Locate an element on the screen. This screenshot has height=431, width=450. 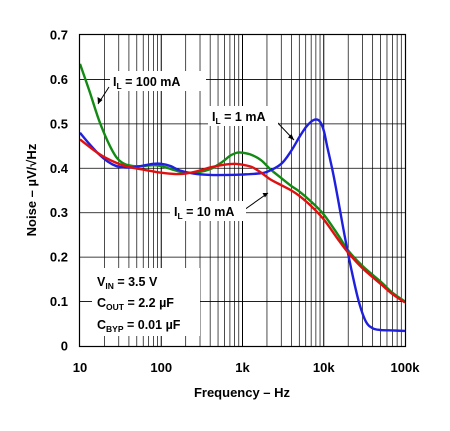
x-tick-labels: 10 100 1k 10k 100k is located at coordinates (246, 367).